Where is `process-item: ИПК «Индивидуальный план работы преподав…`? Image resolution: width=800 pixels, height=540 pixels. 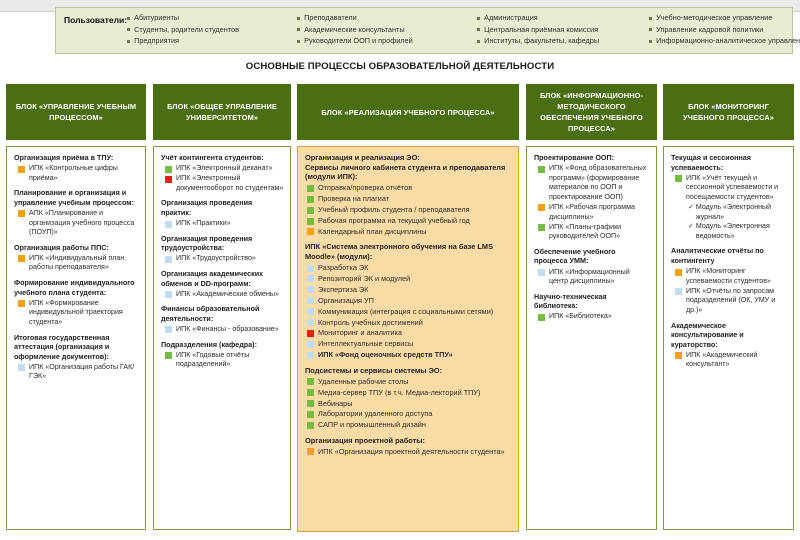
process-item: ИПК «Индивидуальный план работы преподав… is located at coordinates (76, 263).